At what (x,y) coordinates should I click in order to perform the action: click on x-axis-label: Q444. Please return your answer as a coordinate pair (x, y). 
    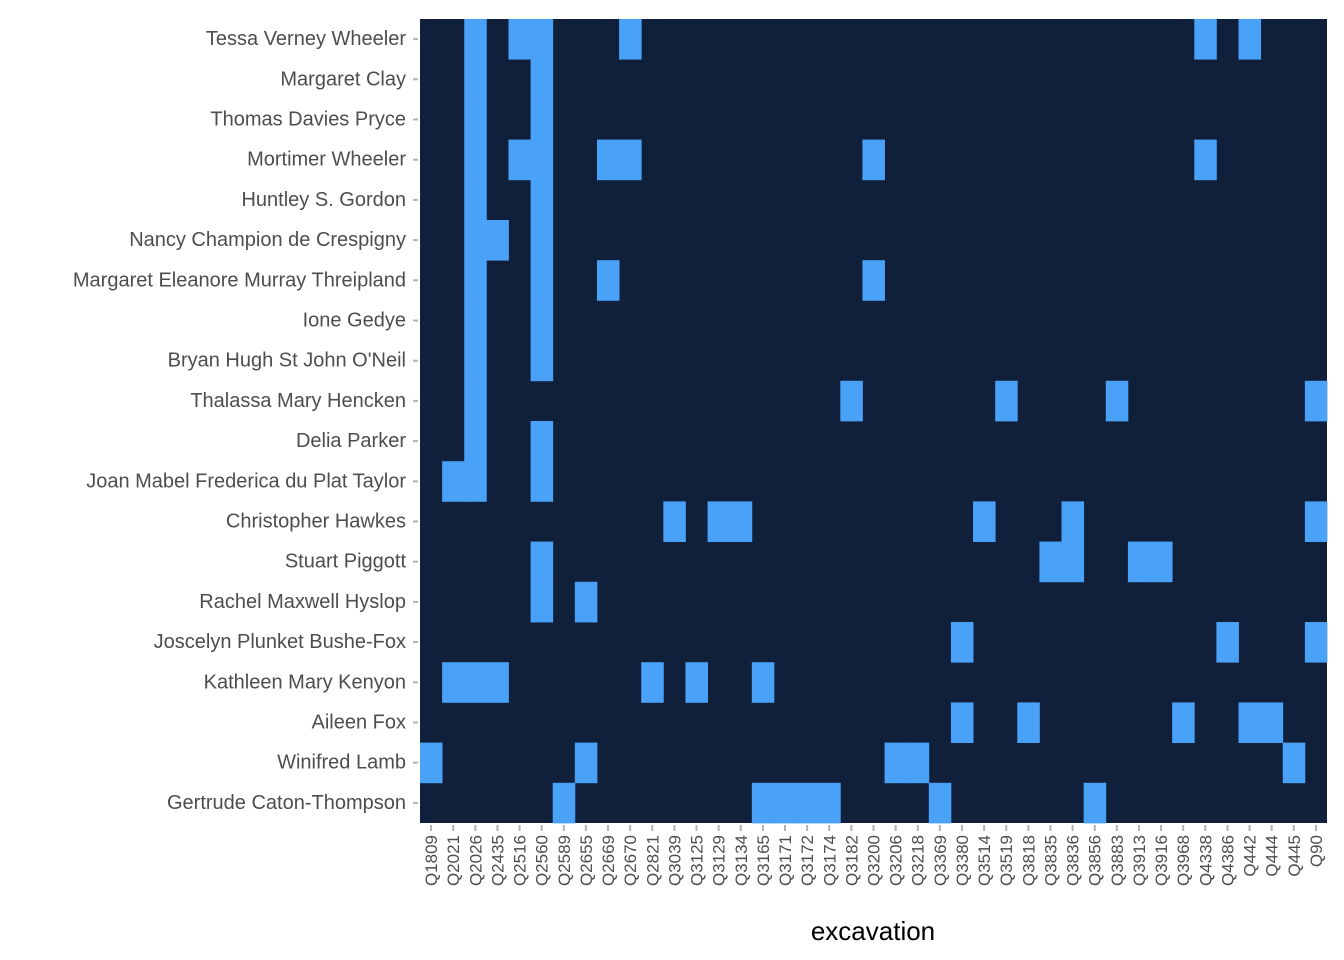
    Looking at the image, I should click on (1272, 856).